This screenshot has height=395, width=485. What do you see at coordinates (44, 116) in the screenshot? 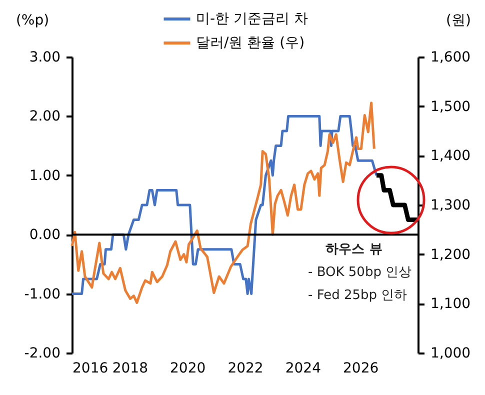
I see `y-tick-label: 2.00` at bounding box center [44, 116].